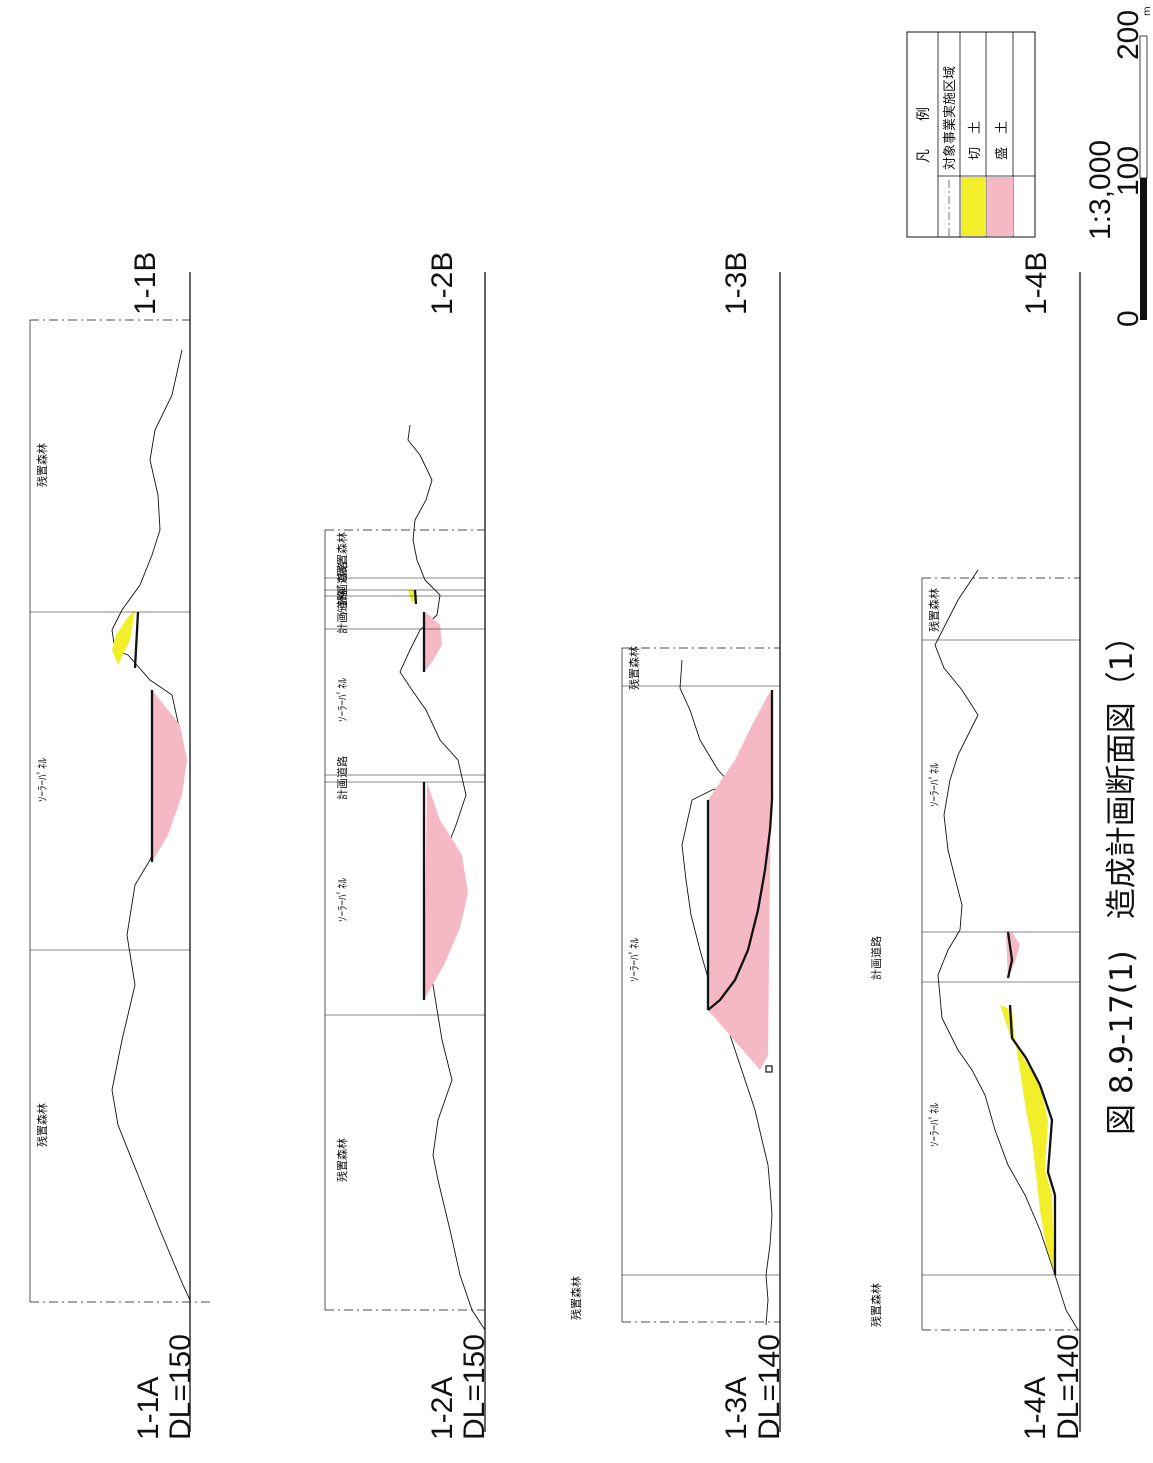 This screenshot has height=1463, width=1153. What do you see at coordinates (1122, 878) in the screenshot?
I see `figure-caption: 図 8.9-17(1) 造成計画断面図（1）` at bounding box center [1122, 878].